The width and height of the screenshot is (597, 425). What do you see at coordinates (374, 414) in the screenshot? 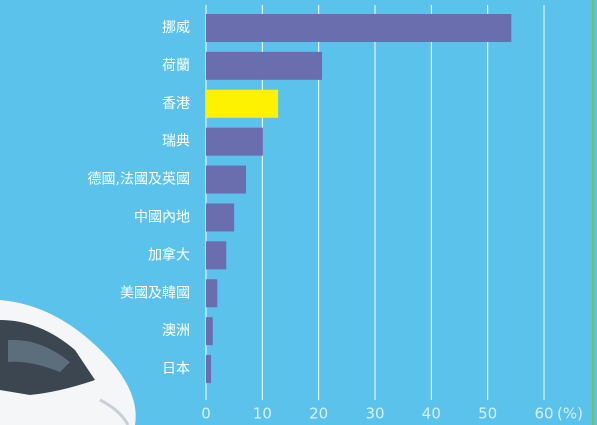
I see `x-tick-label: 30` at bounding box center [374, 414].